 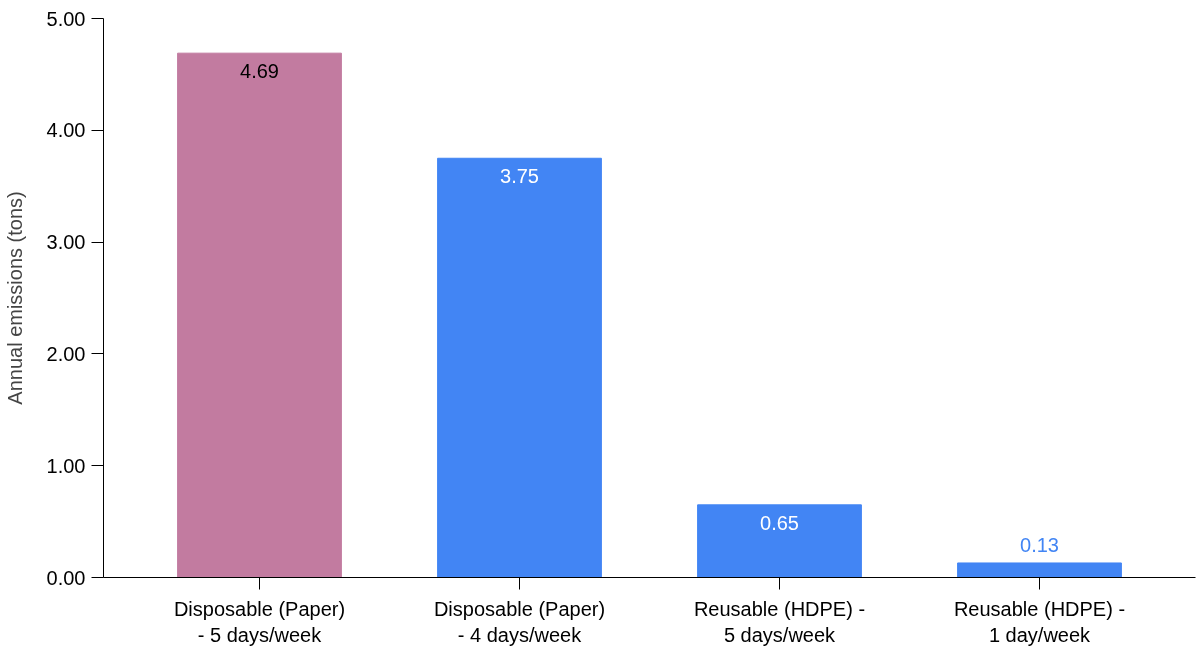 I want to click on x-tick-label: Reusable (HDPE) - 5 days/week, so click(x=779, y=621).